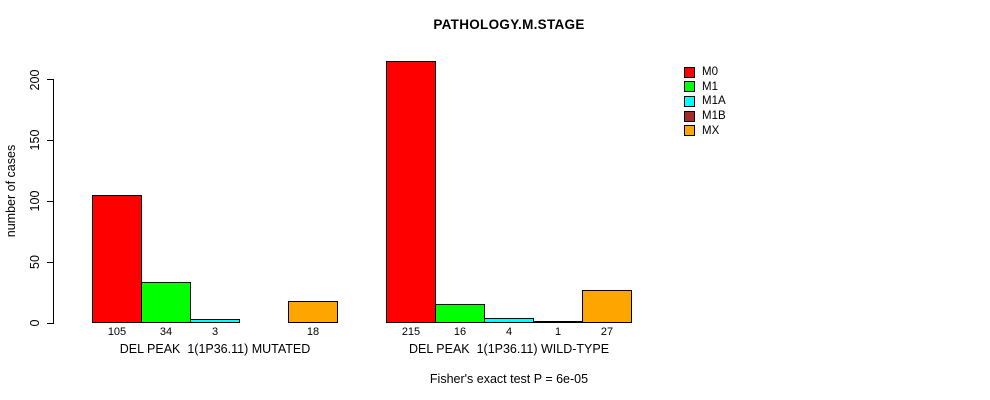 Image resolution: width=990 pixels, height=400 pixels. Describe the element at coordinates (689, 72) in the screenshot. I see `legend-swatch-m0` at that location.